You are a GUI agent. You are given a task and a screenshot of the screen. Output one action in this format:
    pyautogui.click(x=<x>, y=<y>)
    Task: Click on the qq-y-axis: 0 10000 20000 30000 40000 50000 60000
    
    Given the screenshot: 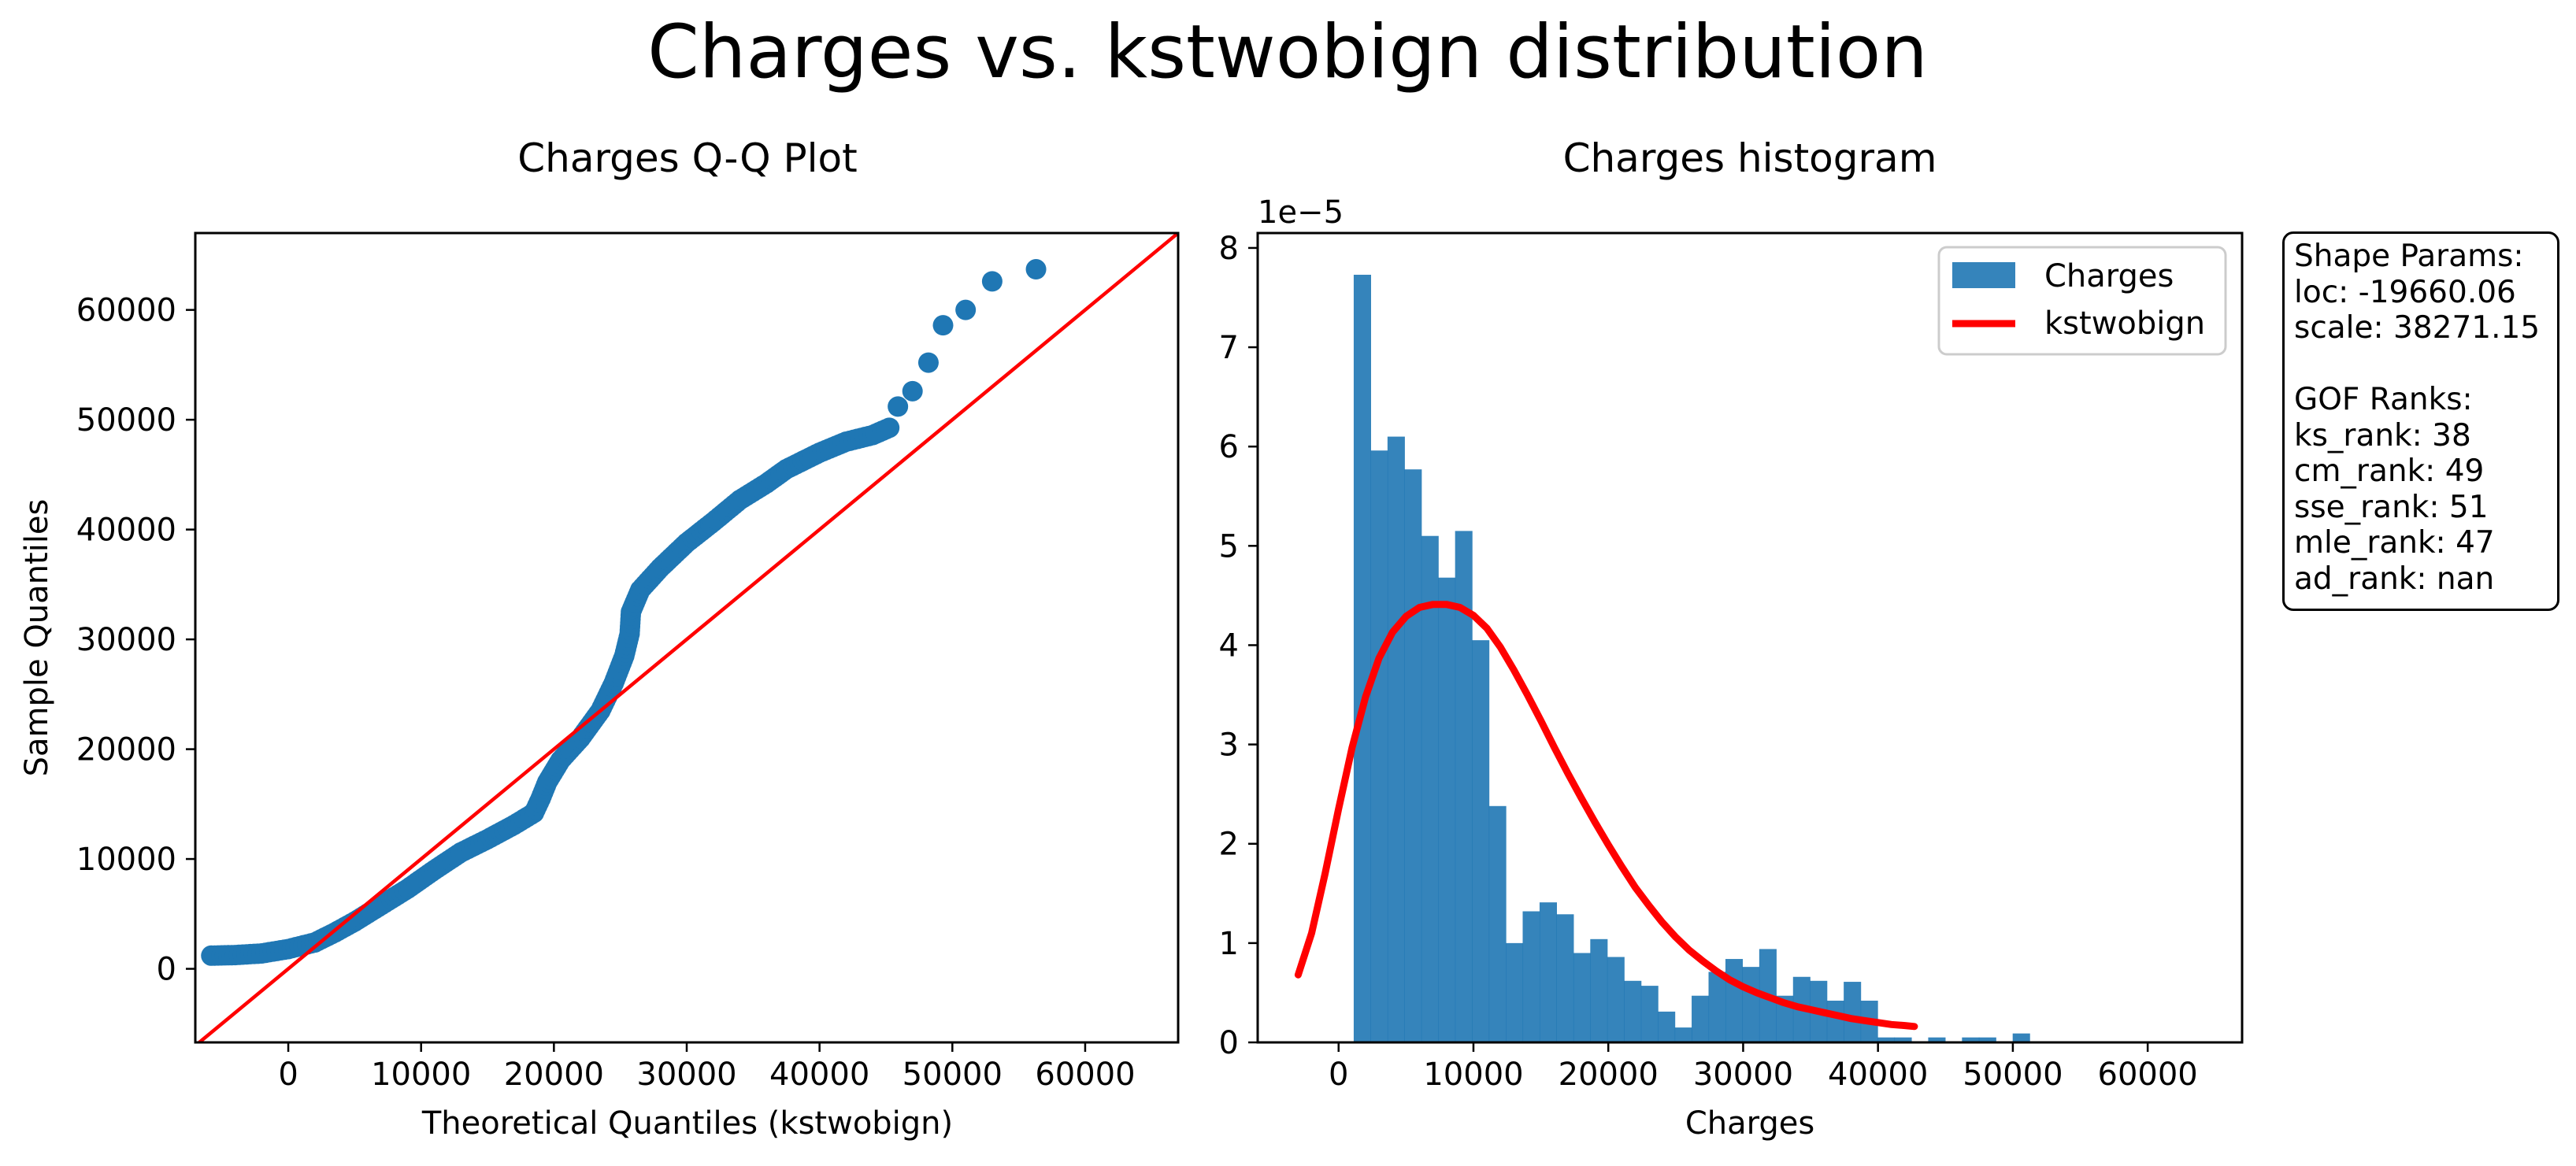 What is the action you would take?
    pyautogui.click(x=135, y=640)
    